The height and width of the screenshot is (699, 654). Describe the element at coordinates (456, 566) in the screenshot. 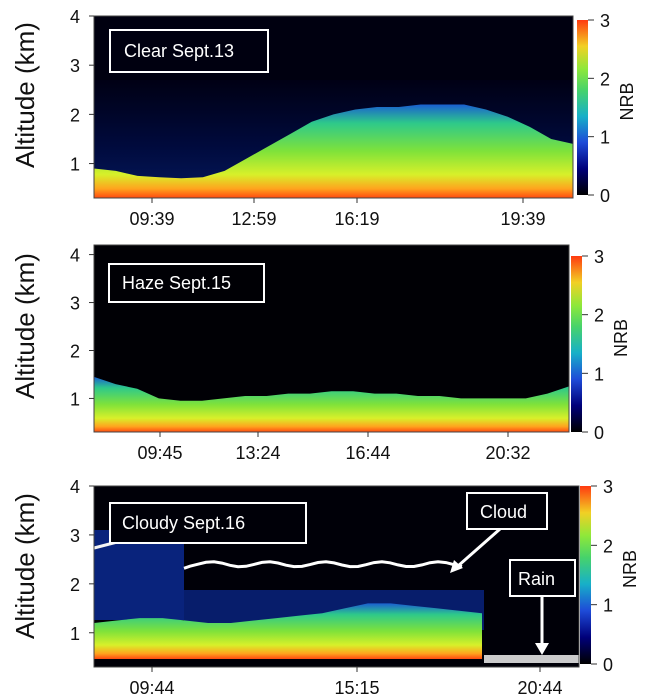

I see `cloud-arrowhead` at that location.